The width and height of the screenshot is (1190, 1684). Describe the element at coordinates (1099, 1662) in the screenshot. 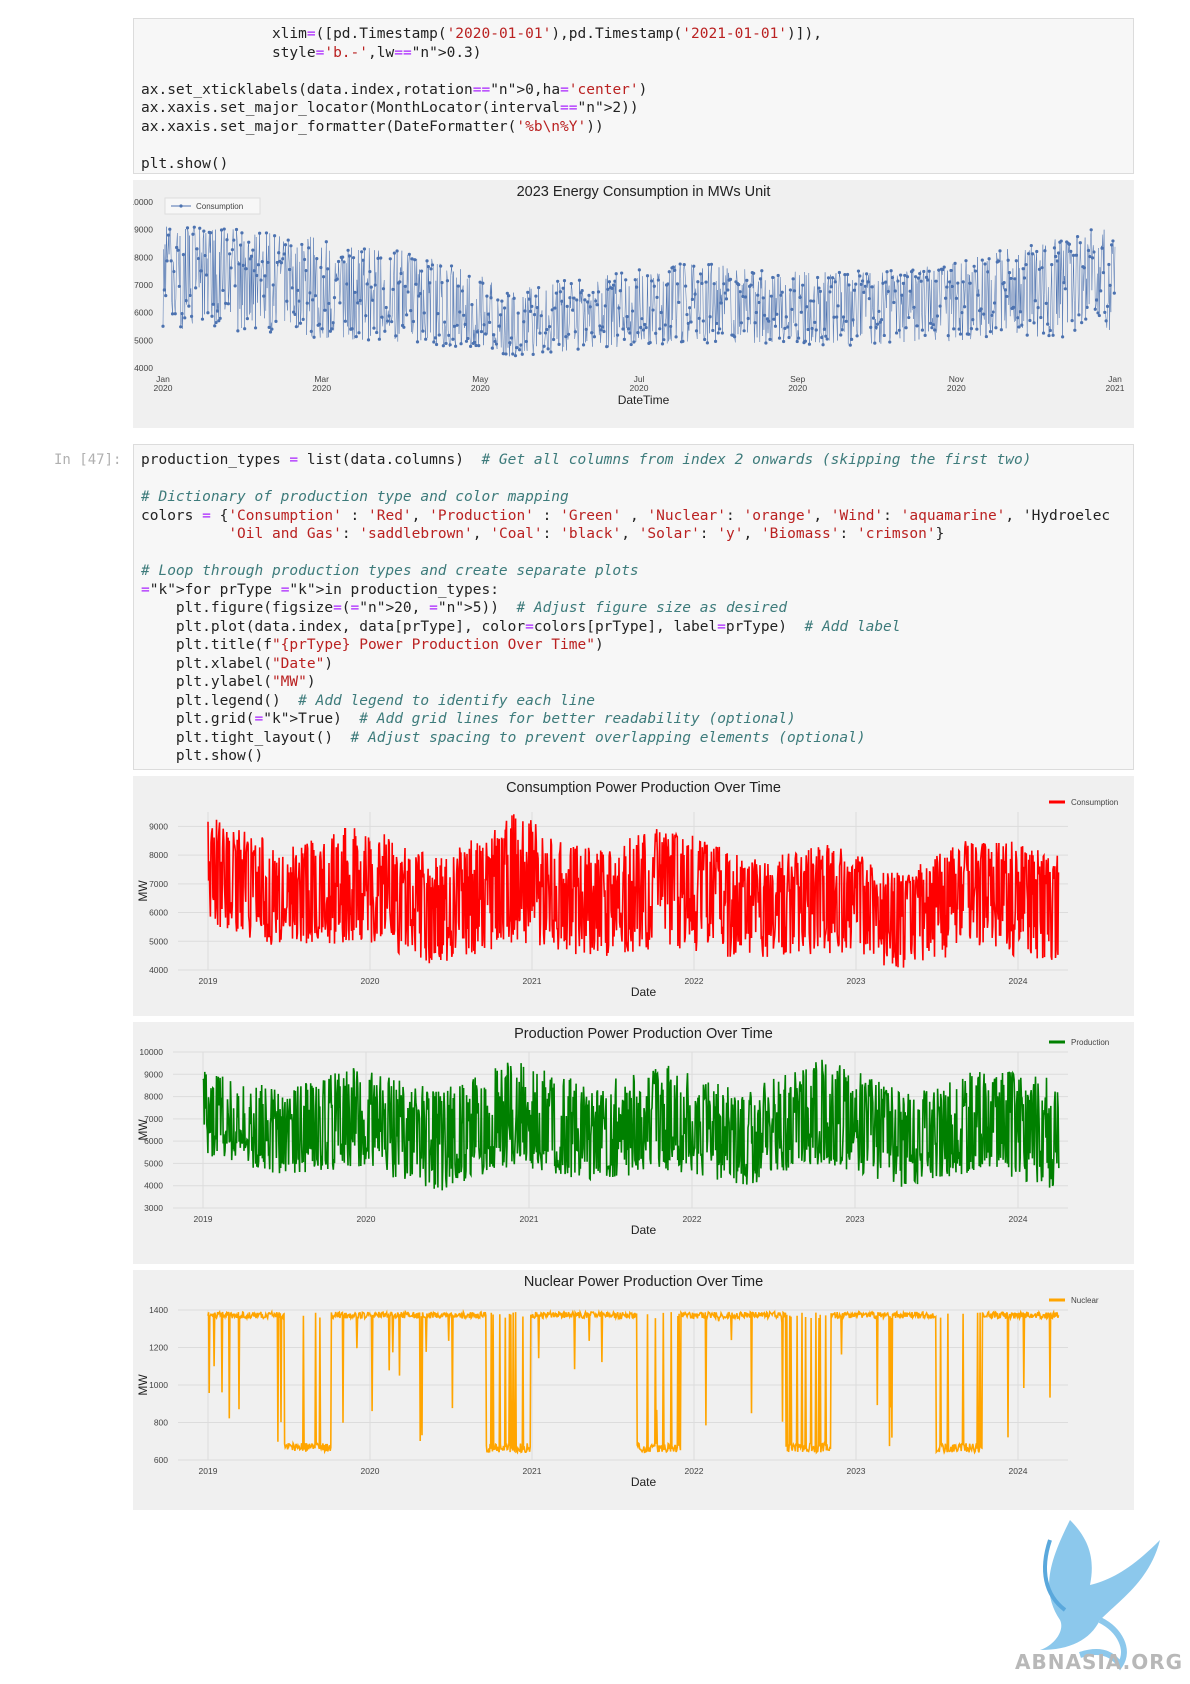

I see `watermark-text: ABNASIA.ORG` at that location.